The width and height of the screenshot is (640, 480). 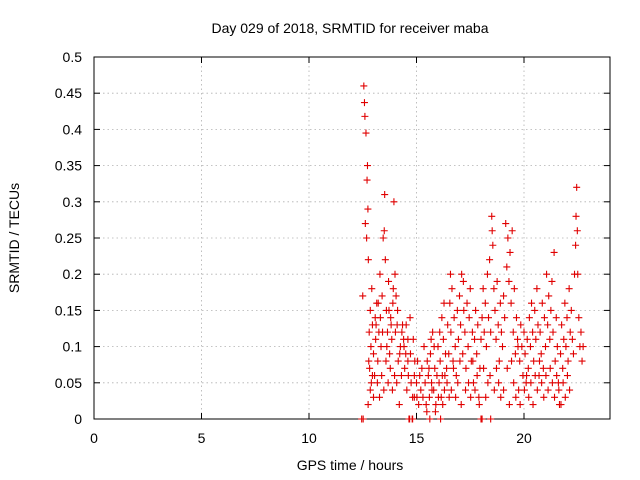 I want to click on y-tick-label: 0, so click(x=78, y=419).